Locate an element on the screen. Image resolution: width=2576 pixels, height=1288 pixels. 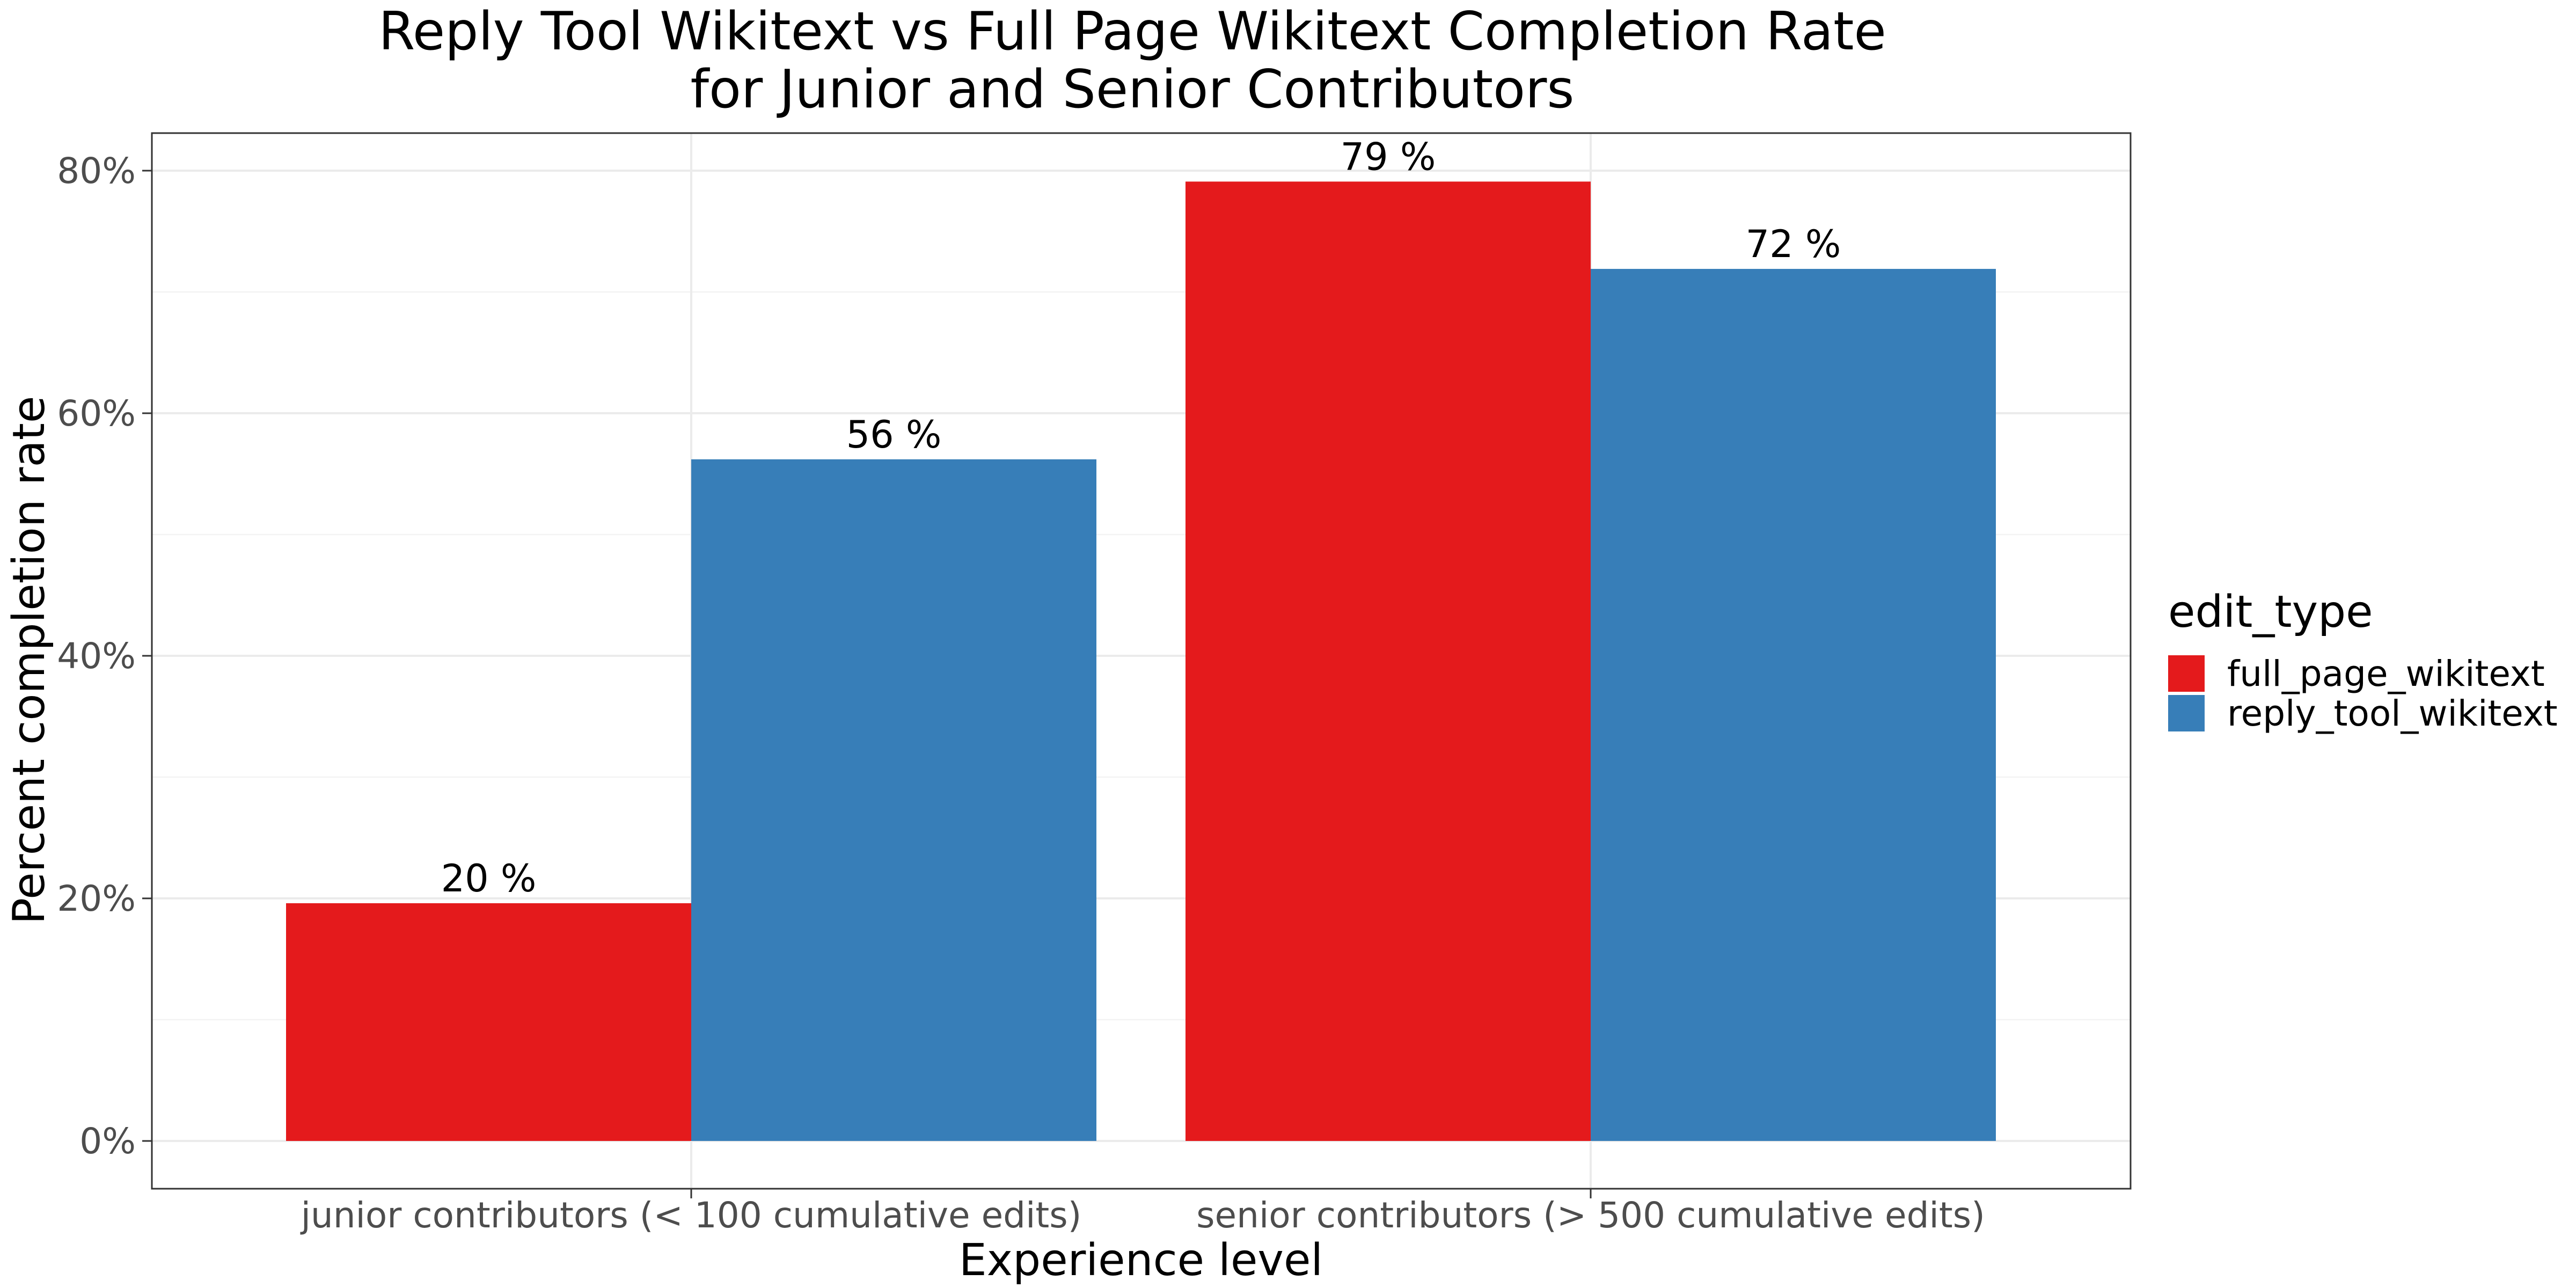
y-axis-title: Percent completion rate is located at coordinates (29, 660).